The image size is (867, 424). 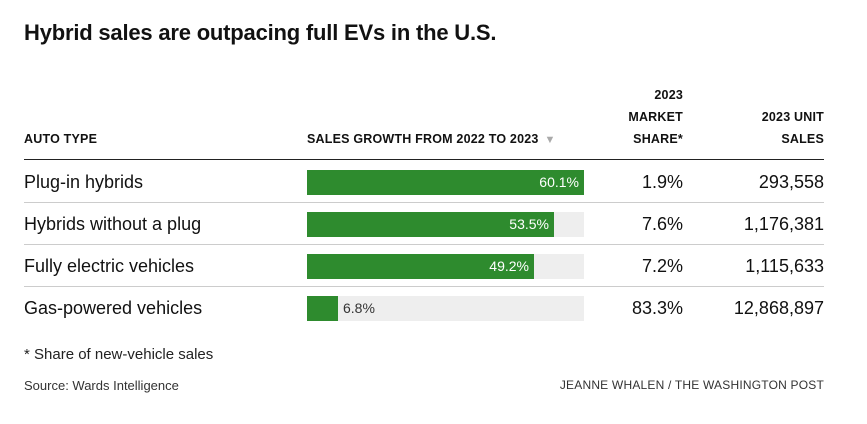 I want to click on auto-type-label: Gas-powered vehicles, so click(x=113, y=308).